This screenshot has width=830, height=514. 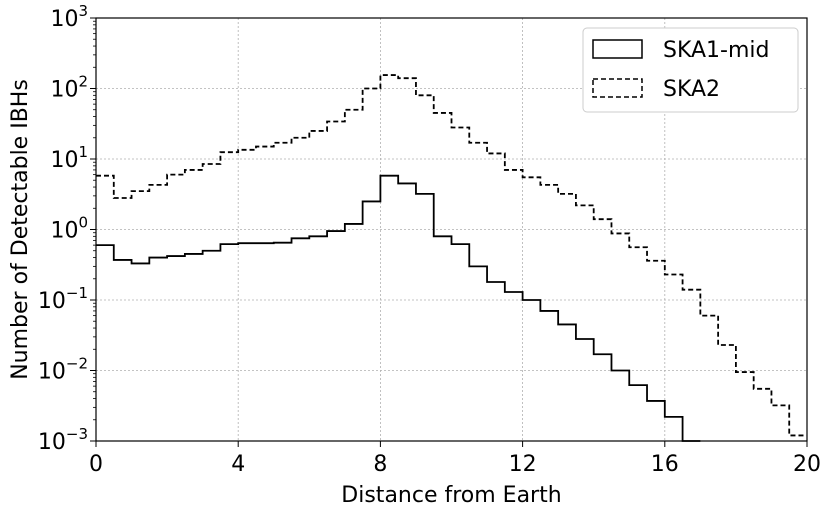 I want to click on legend-swatch-ska2, so click(x=617, y=88).